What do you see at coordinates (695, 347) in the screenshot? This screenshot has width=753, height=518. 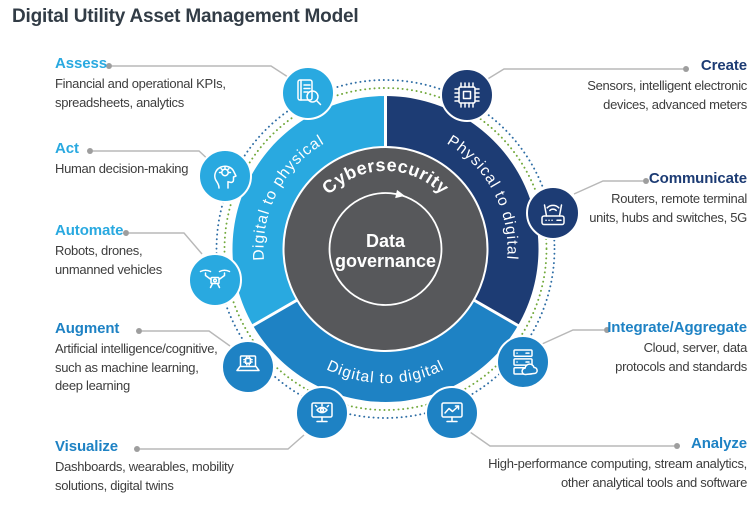 I see `node-desc-line: Cloud, server, data` at bounding box center [695, 347].